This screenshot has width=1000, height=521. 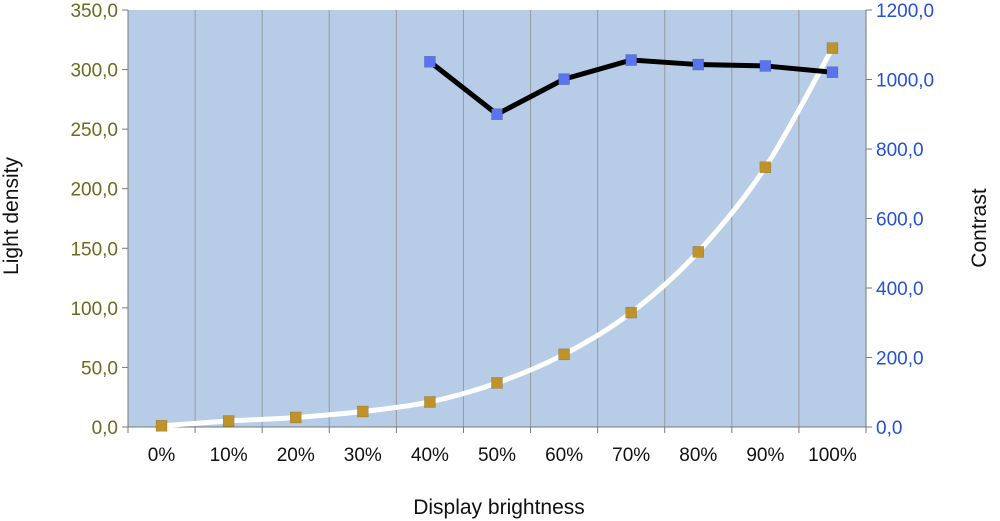 I want to click on right-tick-label: 1000,0, so click(x=905, y=81).